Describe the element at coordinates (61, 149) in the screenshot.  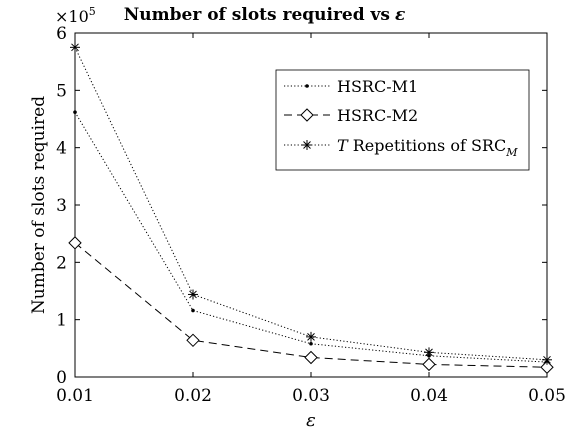
I see `y-tick-label: 4` at that location.